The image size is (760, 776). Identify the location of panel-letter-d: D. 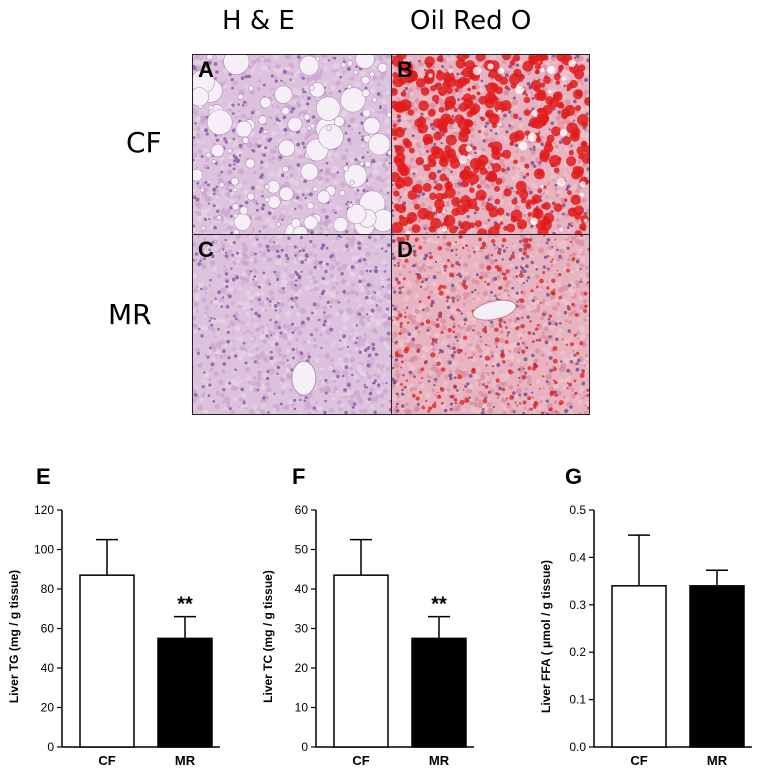
(405, 249).